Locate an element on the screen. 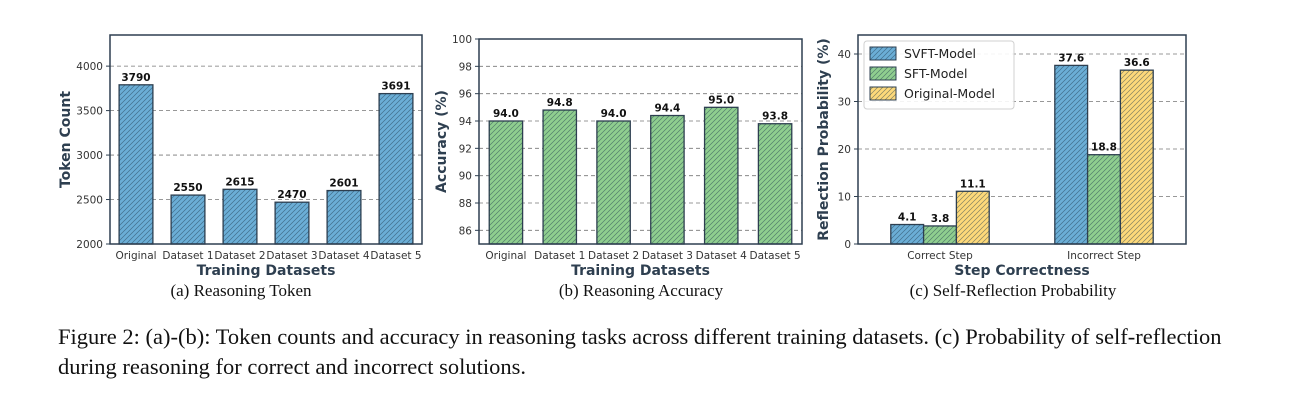  y-tick-label: 10 is located at coordinates (844, 198).